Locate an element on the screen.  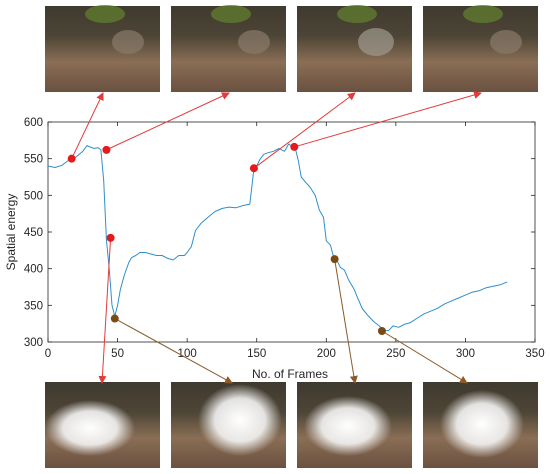
x-tick-label: 300 is located at coordinates (465, 354).